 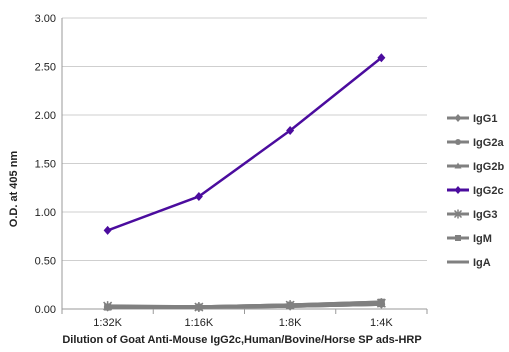 I want to click on legend-item-igg2b: IgG2b, so click(x=475, y=167).